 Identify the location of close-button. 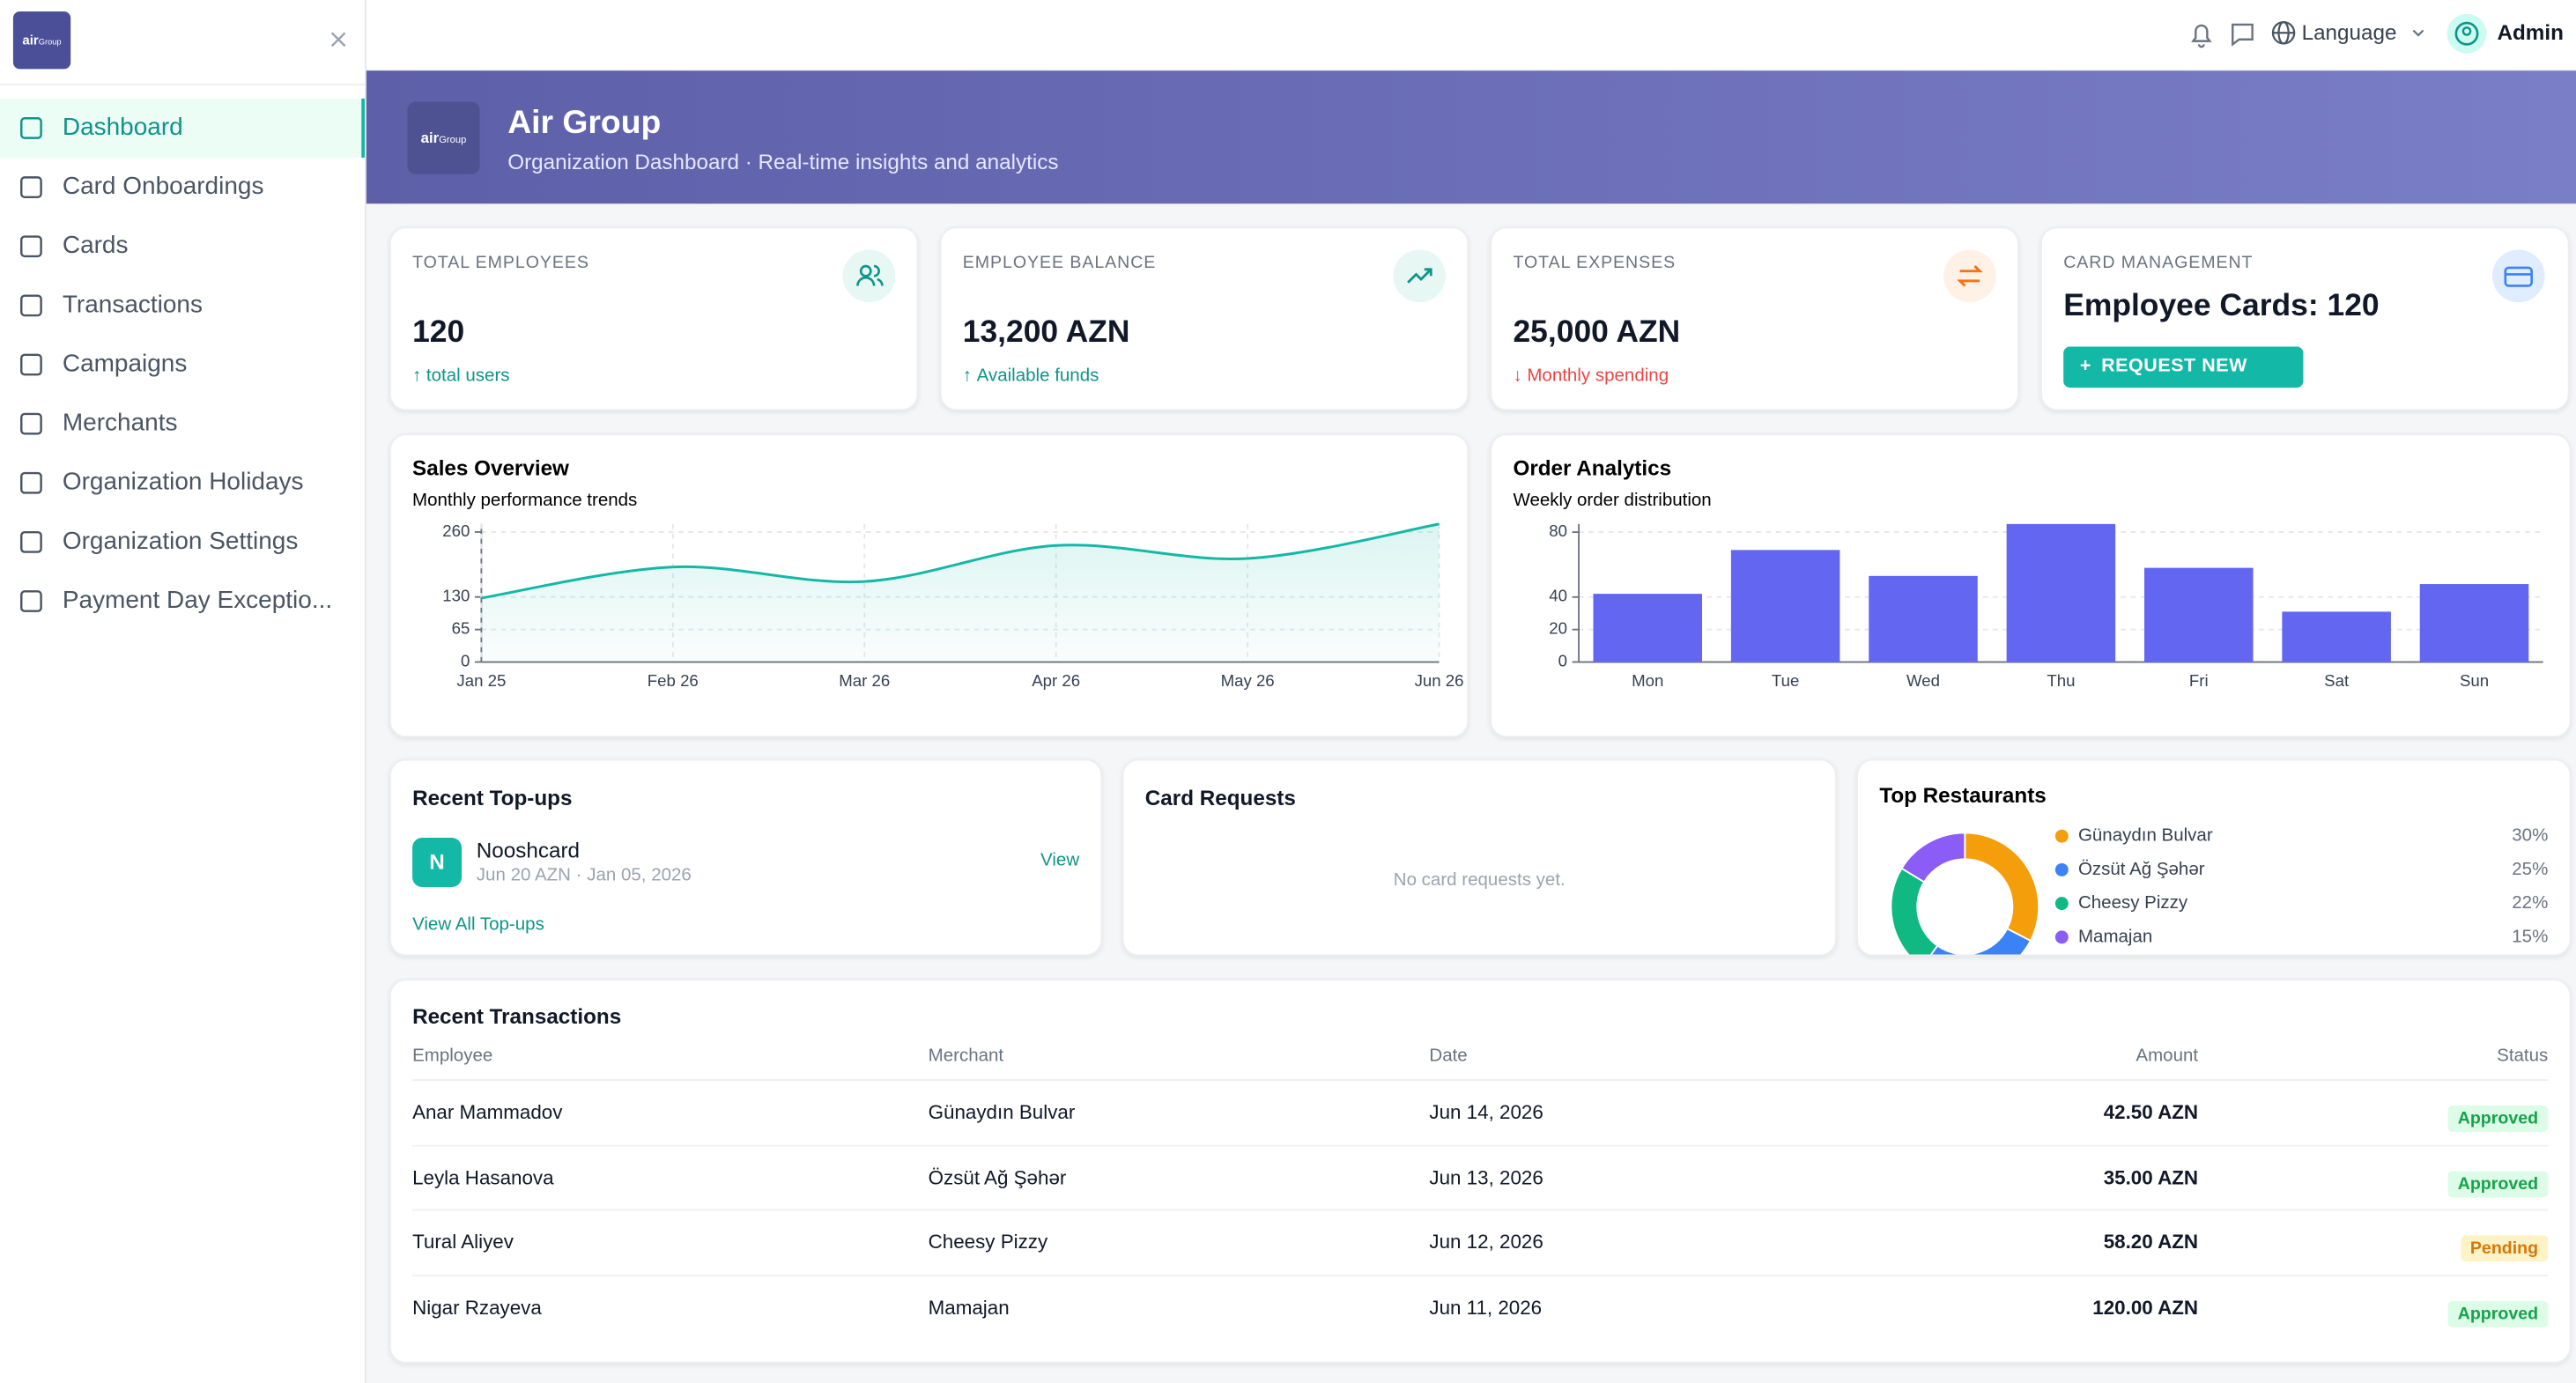
(338, 39).